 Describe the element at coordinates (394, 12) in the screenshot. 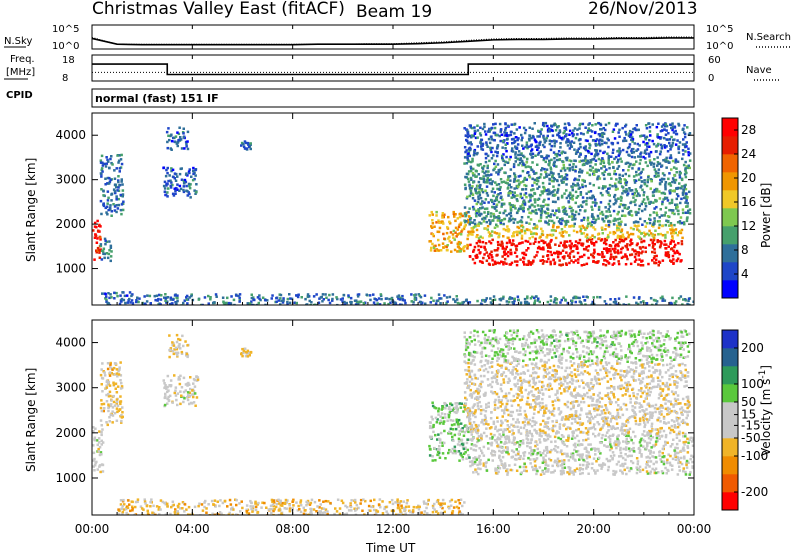

I see `beam-title: Beam 19` at that location.